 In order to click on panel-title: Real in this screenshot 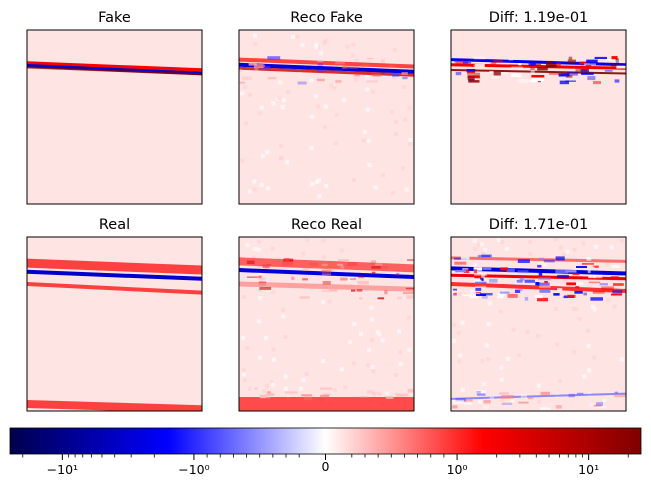, I will do `click(114, 225)`.